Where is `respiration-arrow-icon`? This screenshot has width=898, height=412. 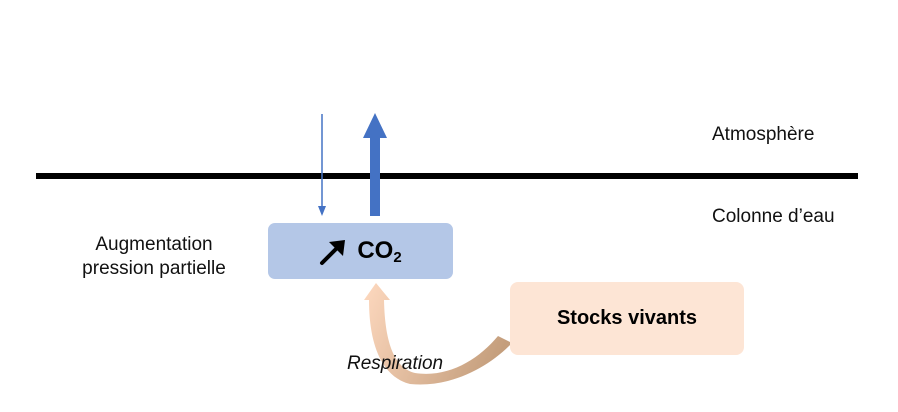
respiration-arrow-icon is located at coordinates (438, 334).